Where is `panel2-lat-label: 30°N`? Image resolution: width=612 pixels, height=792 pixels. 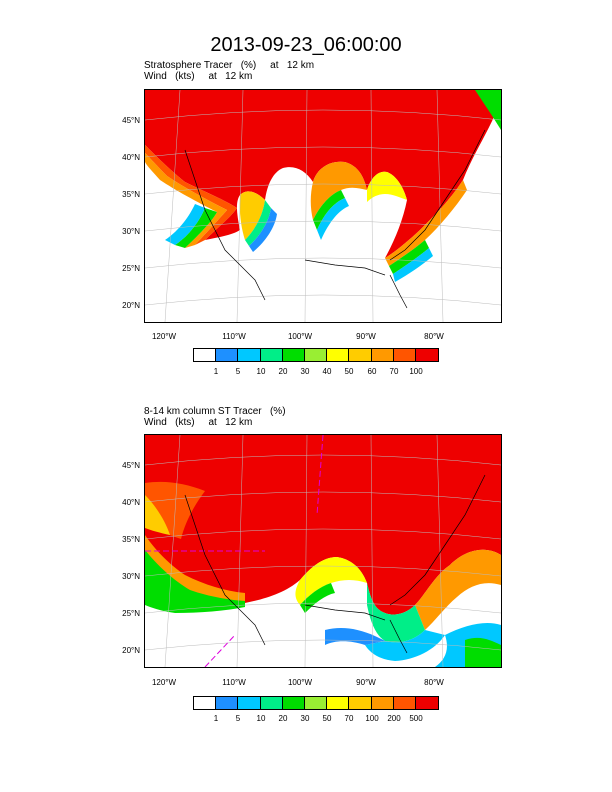
panel2-lat-label: 30°N is located at coordinates (131, 576).